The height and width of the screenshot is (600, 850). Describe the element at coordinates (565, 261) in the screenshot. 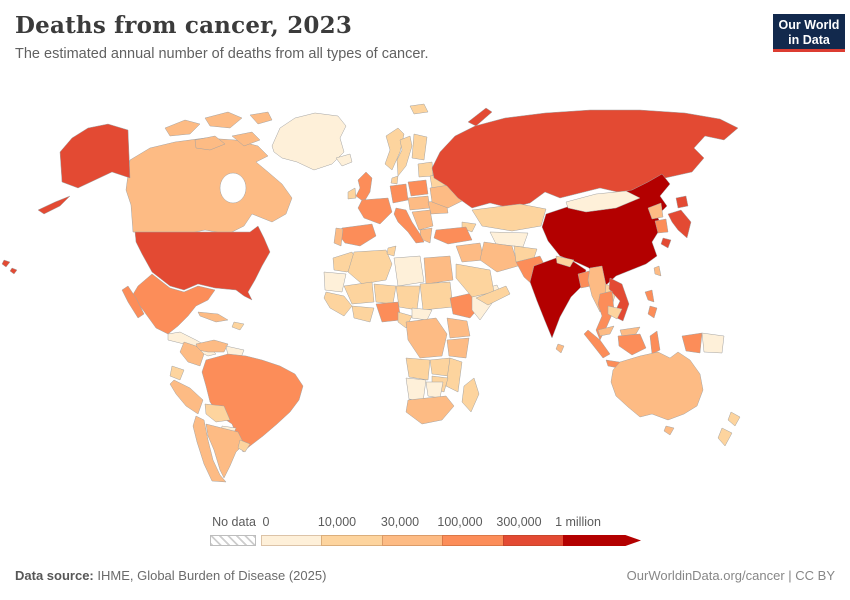

I see `country-nepal` at that location.